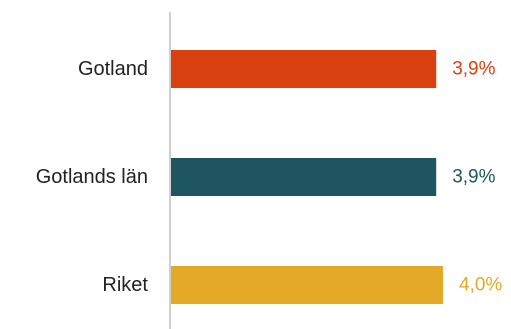  I want to click on category-label: Gotland, so click(113, 69).